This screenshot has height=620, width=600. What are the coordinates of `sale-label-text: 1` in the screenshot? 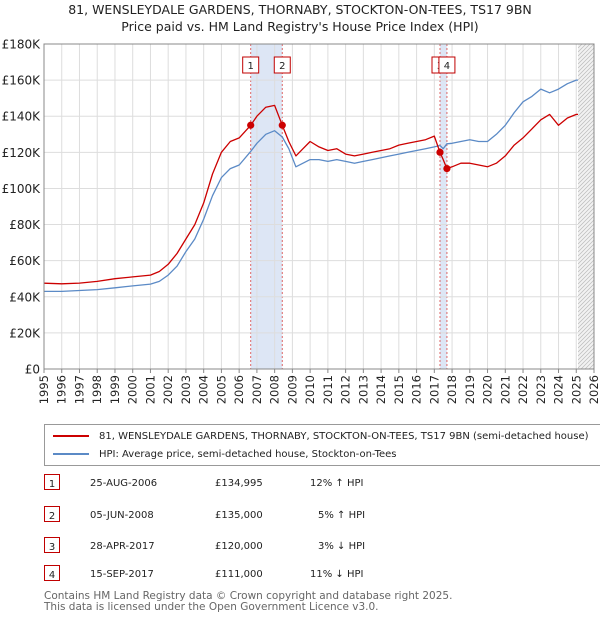 It's located at (251, 66).